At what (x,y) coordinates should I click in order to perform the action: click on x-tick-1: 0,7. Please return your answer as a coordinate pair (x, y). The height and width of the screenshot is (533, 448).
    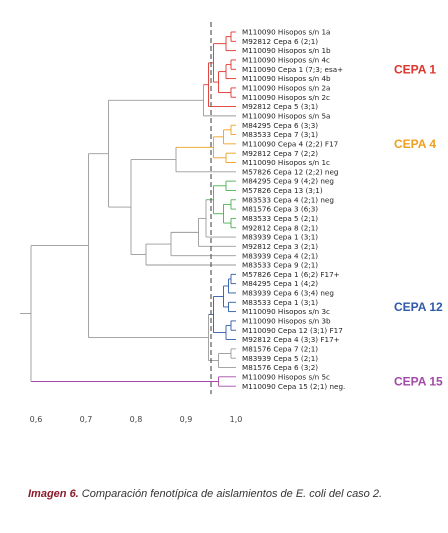
    Looking at the image, I should click on (86, 419).